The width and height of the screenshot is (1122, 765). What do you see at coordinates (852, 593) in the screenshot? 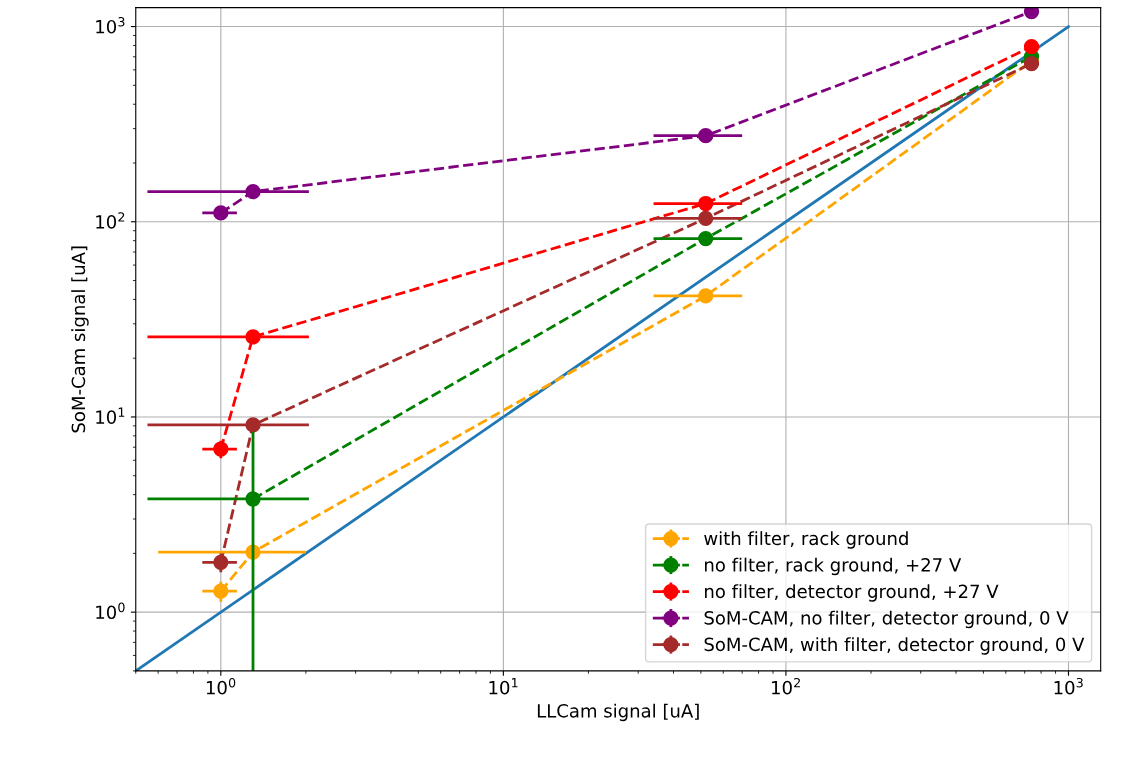
I see `legend-label: no filter, detector ground, +27 V` at bounding box center [852, 593].